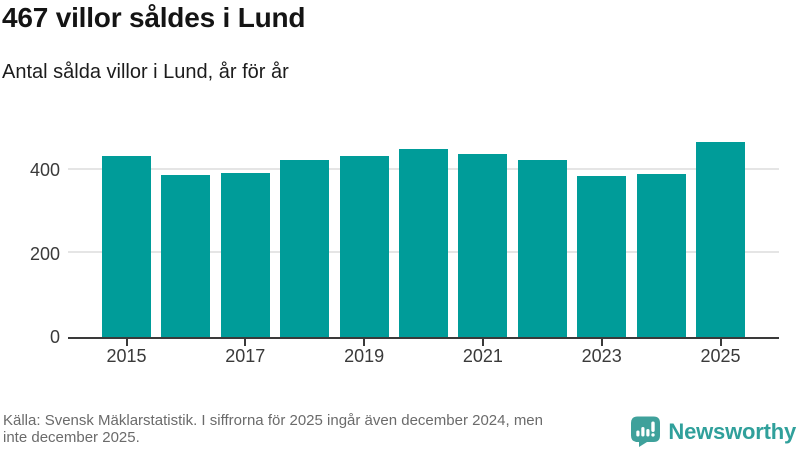  I want to click on x-tick-2017, so click(245, 342).